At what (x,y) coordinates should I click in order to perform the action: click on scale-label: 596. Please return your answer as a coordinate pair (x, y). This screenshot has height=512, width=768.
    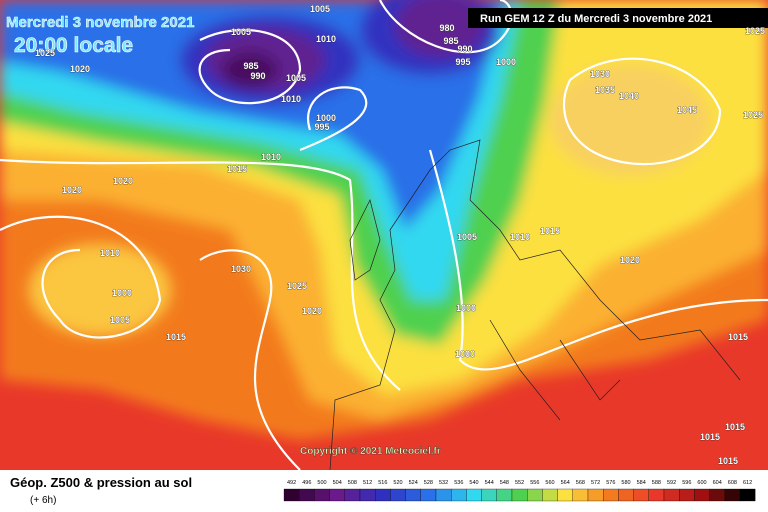
    Looking at the image, I should click on (686, 483).